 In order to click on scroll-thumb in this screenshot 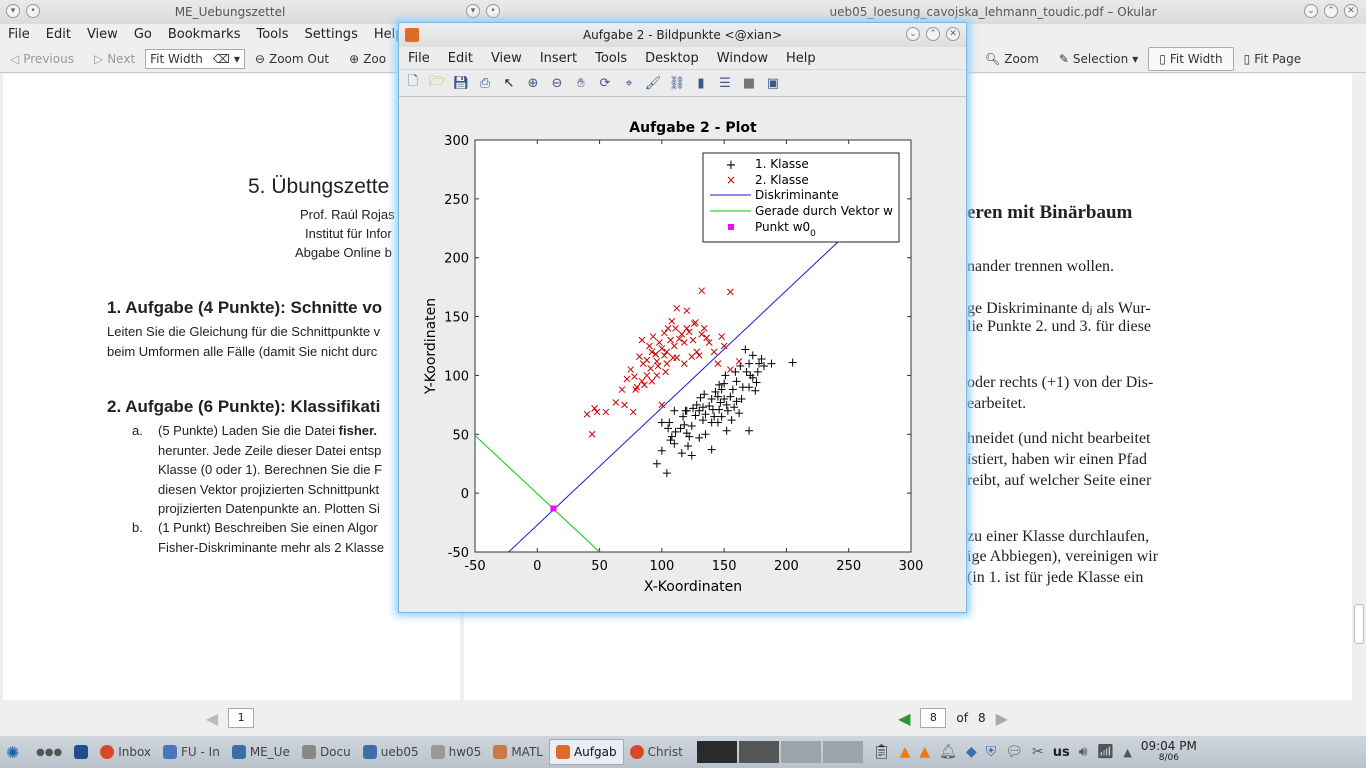, I will do `click(1359, 624)`.